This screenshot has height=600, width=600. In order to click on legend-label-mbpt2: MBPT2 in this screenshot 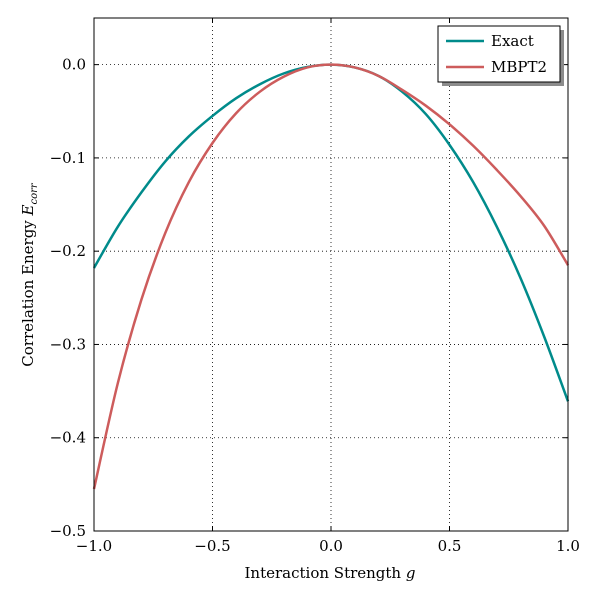, I will do `click(519, 67)`.